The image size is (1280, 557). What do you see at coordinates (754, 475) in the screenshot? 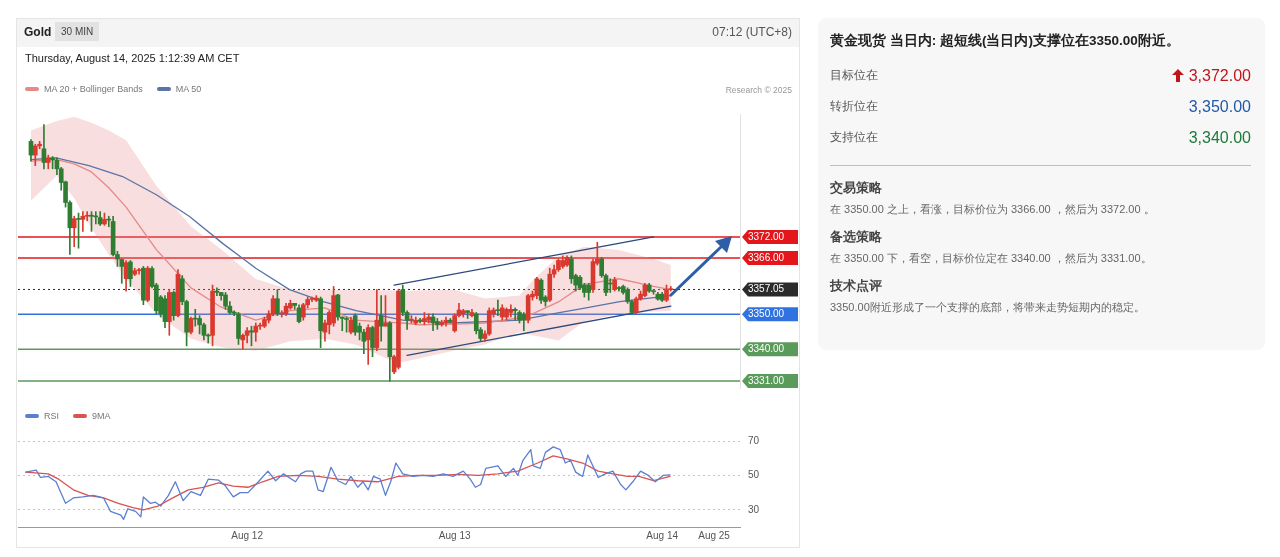
I see `y-tick-label: 50` at bounding box center [754, 475].